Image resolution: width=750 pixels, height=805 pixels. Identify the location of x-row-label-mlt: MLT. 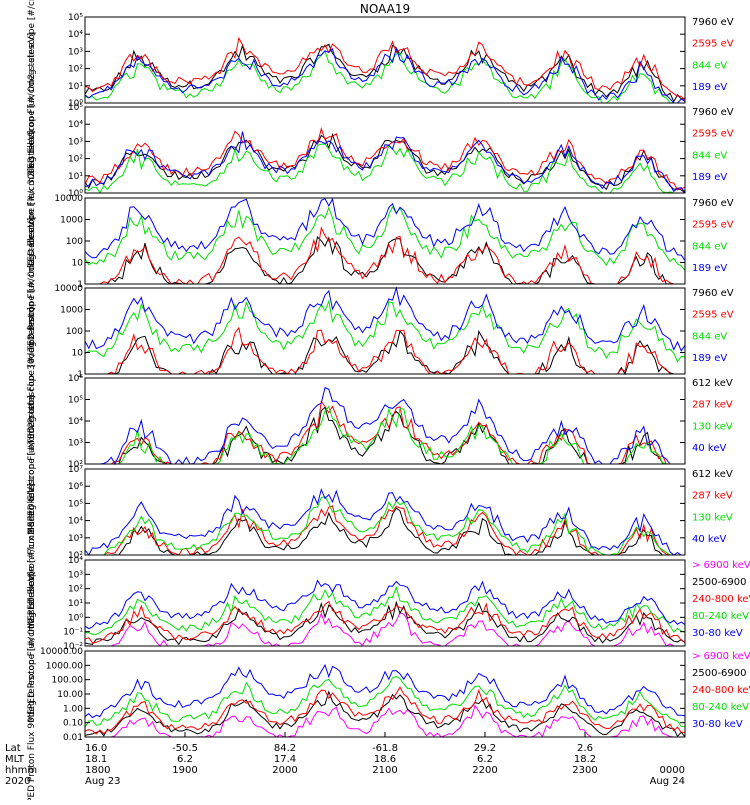
(15, 759).